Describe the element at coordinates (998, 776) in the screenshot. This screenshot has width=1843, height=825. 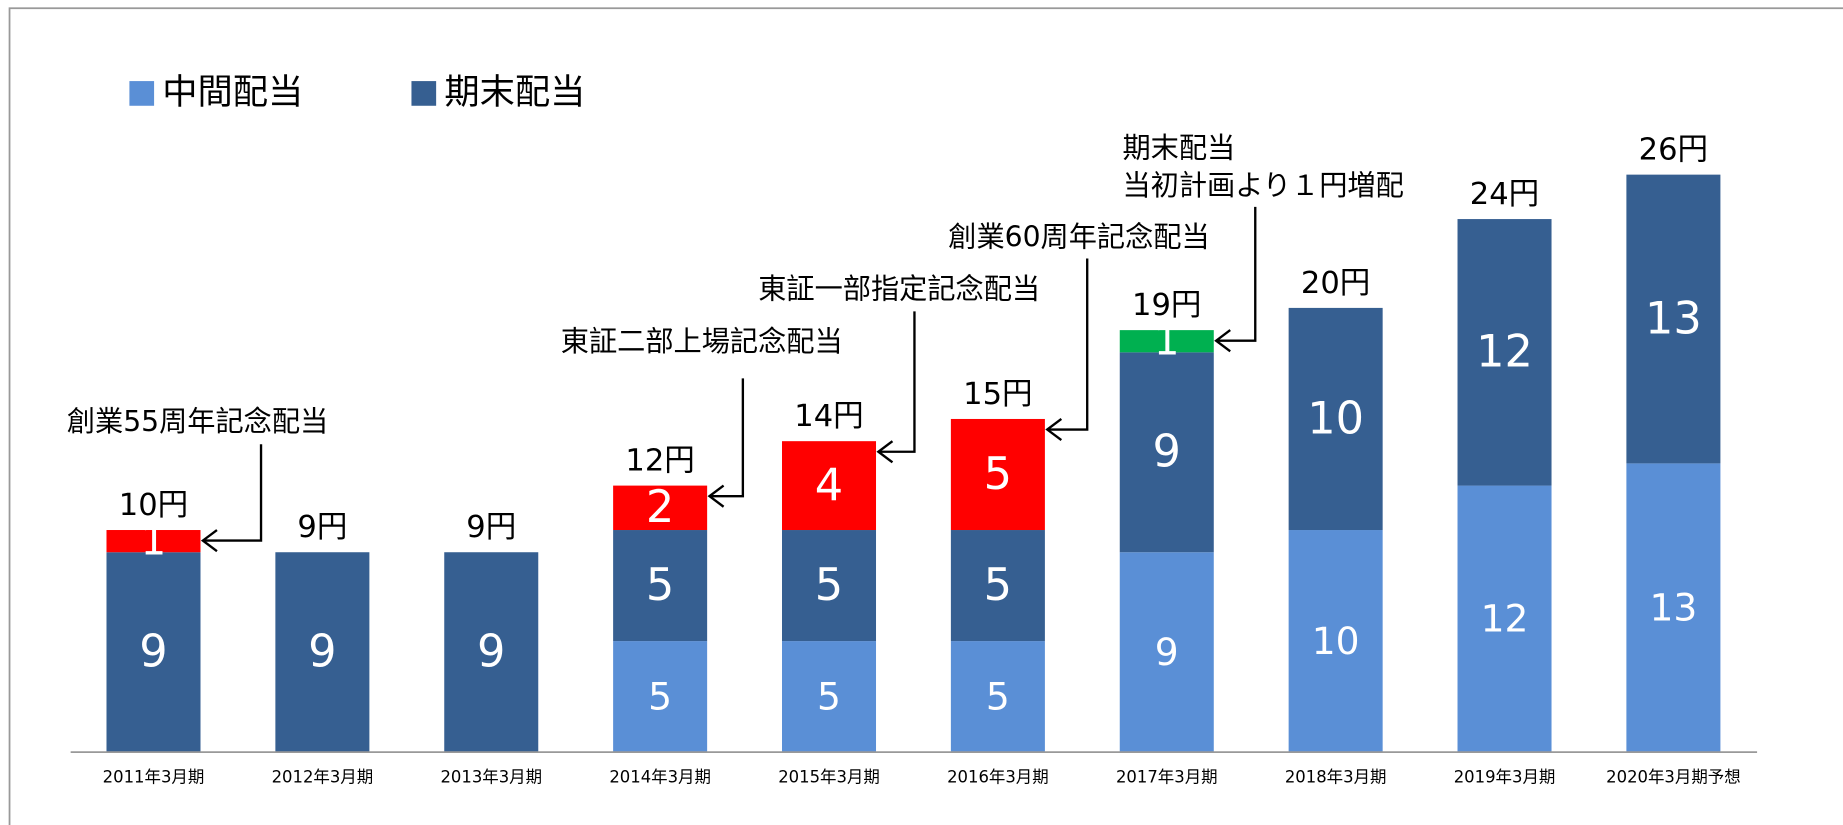
I see `x-tick-label: 2016年3月期` at that location.